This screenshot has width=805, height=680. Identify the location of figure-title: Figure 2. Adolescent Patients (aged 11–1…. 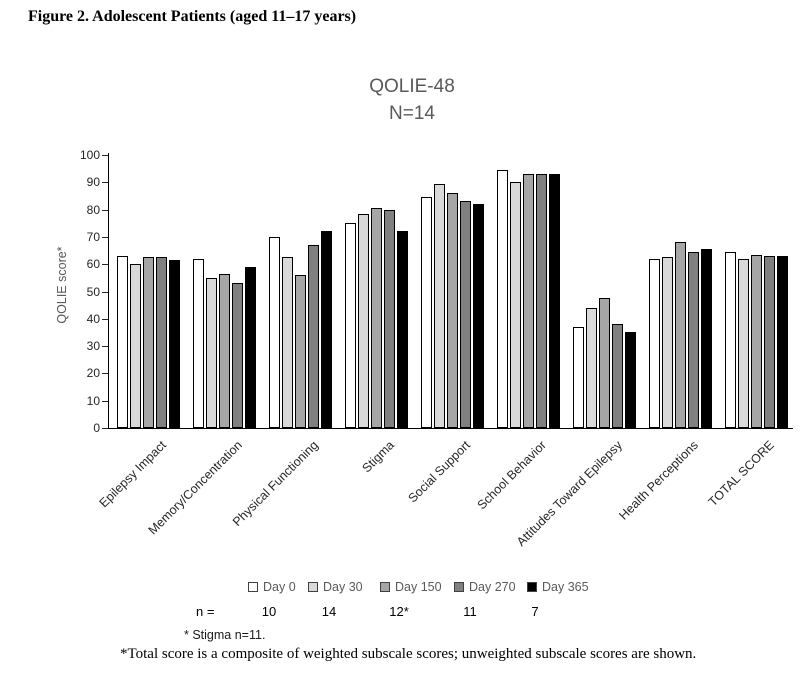
(192, 16).